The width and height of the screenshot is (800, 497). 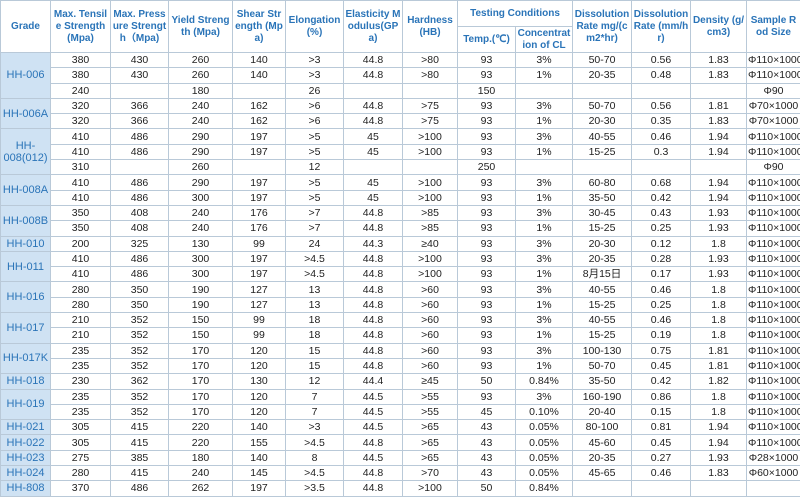 I want to click on table-cell: 320, so click(x=81, y=105).